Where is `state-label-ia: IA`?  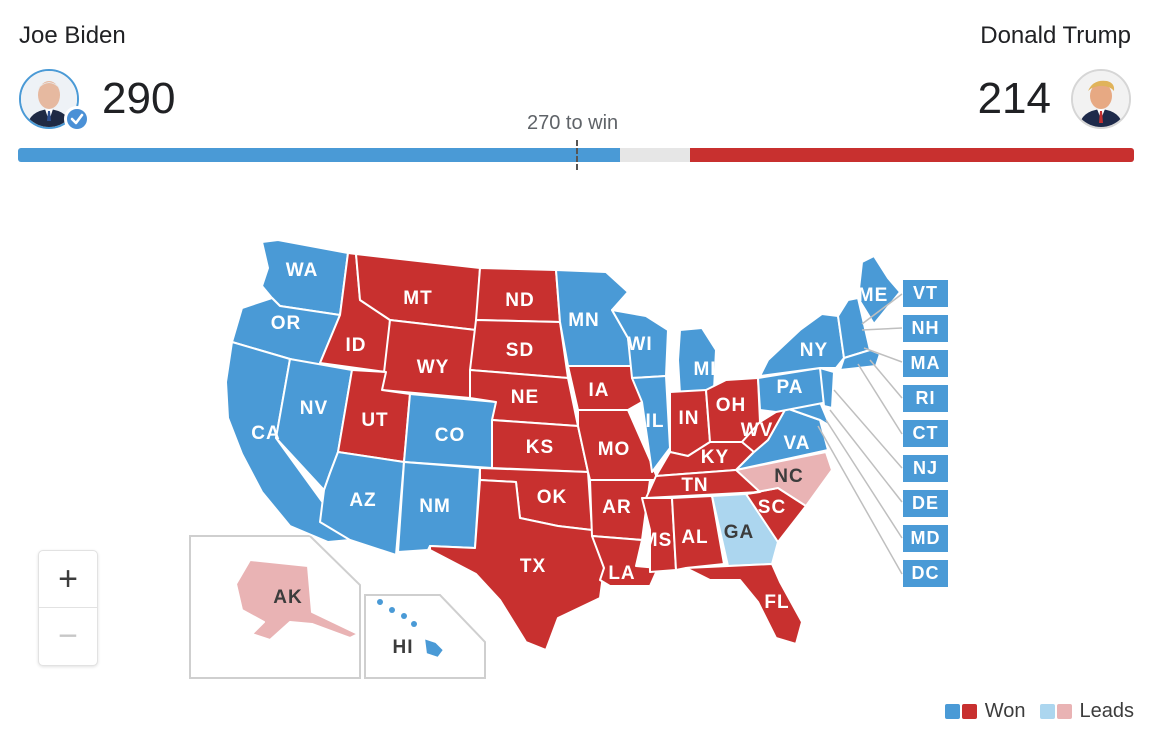 state-label-ia: IA is located at coordinates (599, 390).